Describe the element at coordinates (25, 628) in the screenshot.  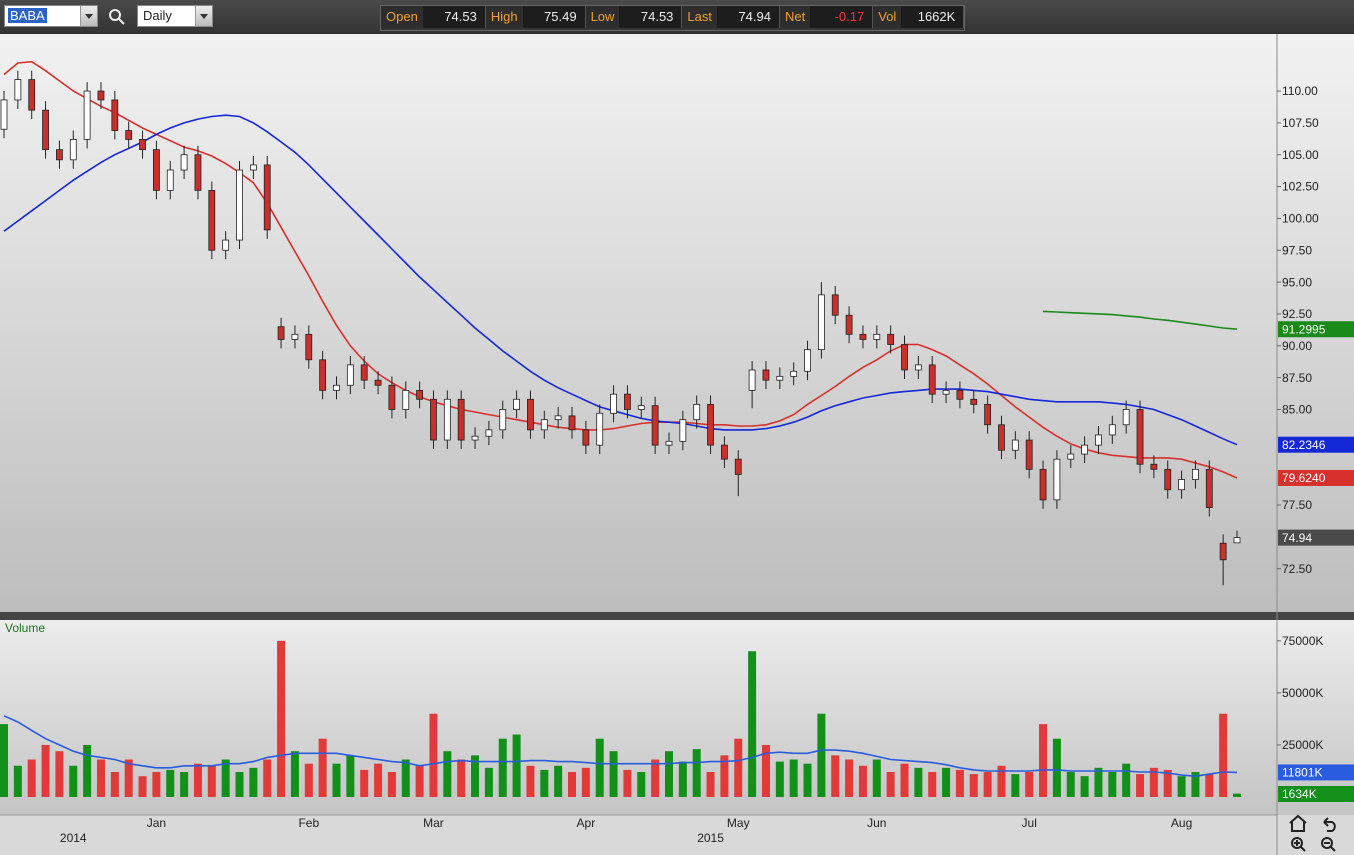
I see `volume-title: Volume` at that location.